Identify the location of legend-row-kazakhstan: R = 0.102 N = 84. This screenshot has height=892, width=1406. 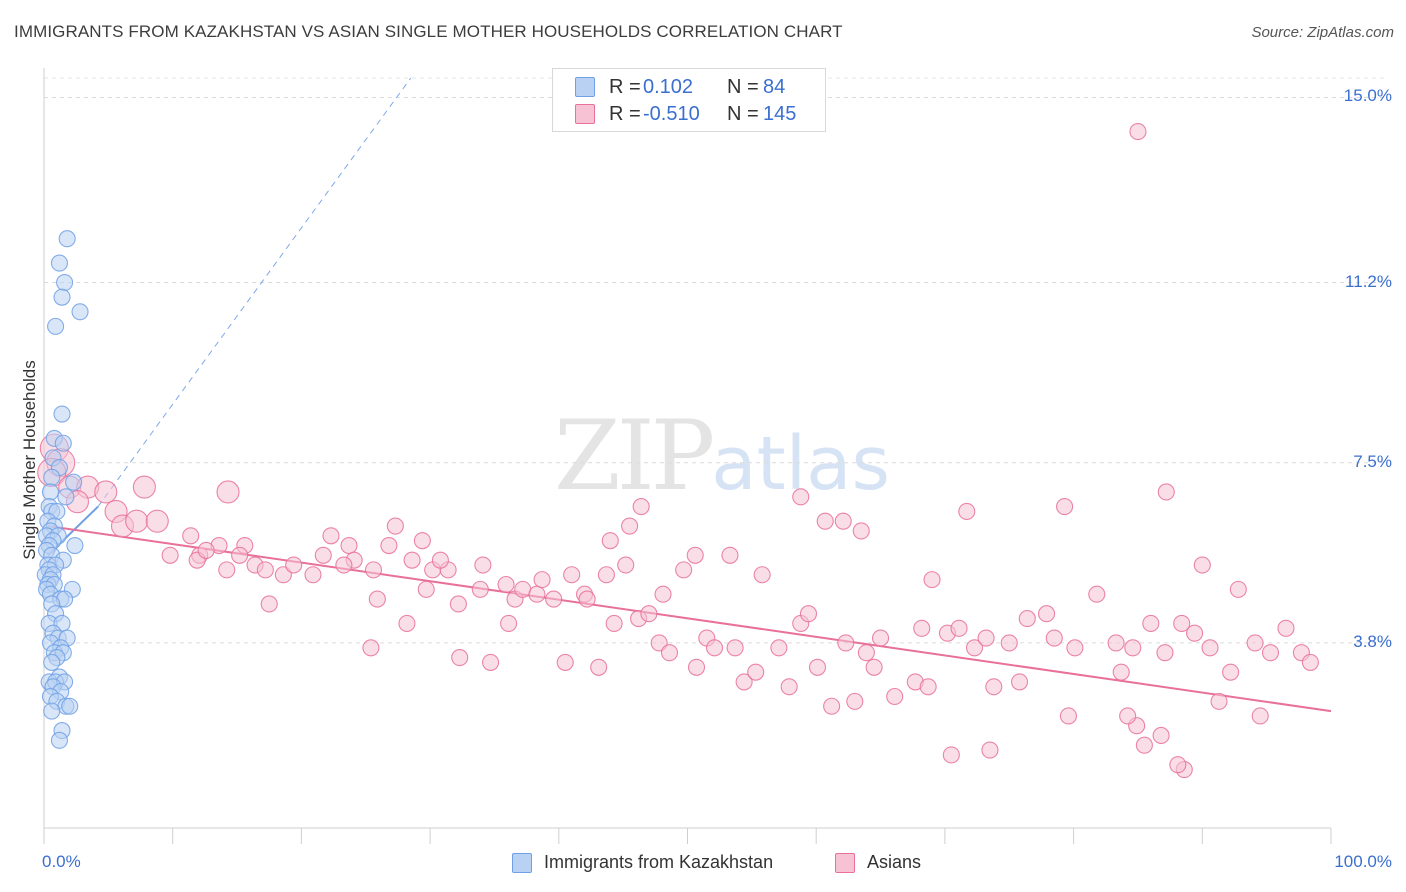
(680, 87).